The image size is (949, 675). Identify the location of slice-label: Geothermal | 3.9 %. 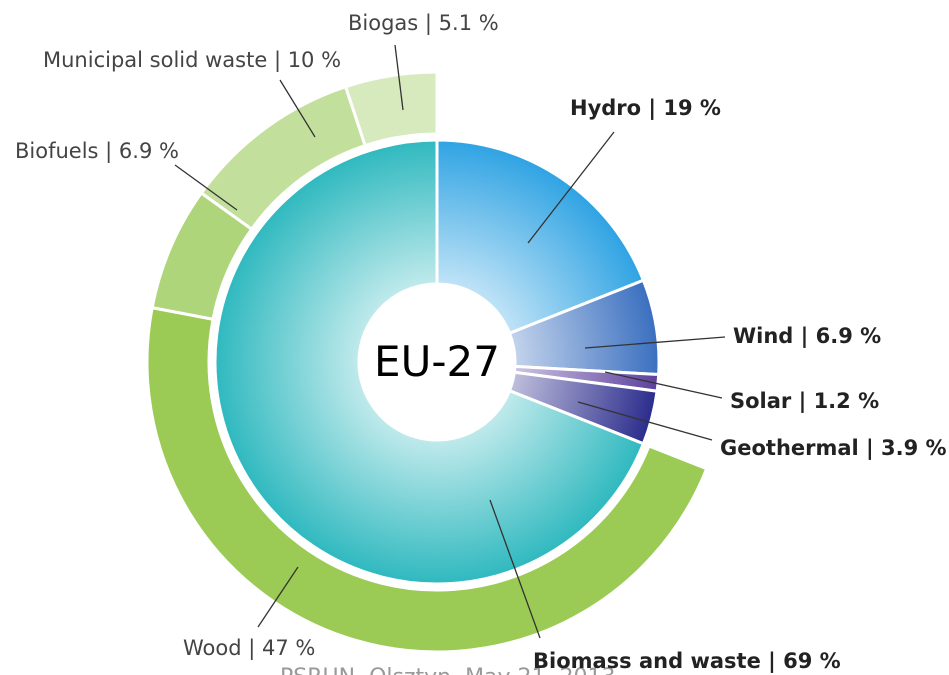
(833, 448).